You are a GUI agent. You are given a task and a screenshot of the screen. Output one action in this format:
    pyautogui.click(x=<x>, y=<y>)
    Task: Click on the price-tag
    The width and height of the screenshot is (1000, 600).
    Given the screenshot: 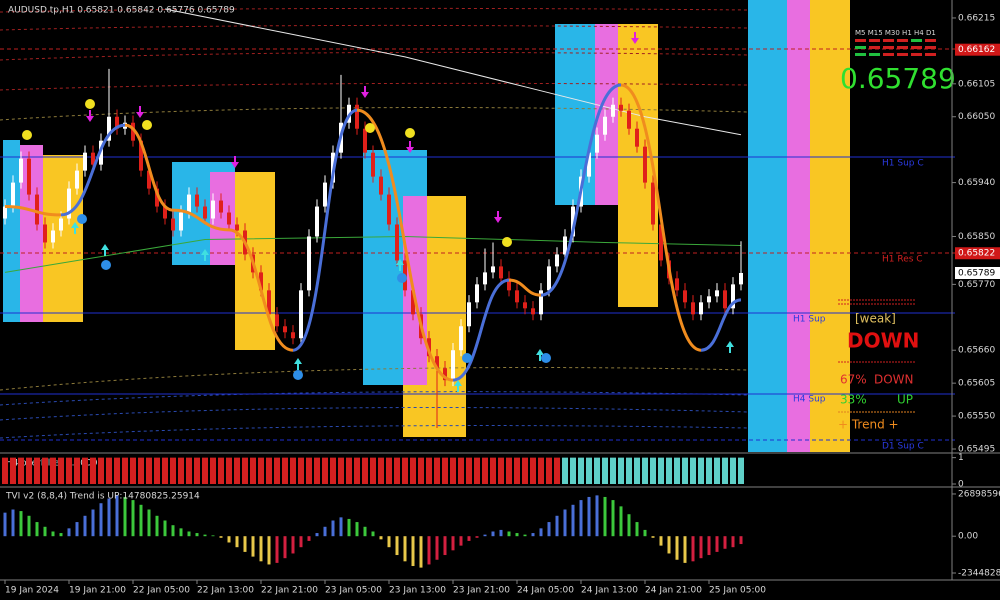 What is the action you would take?
    pyautogui.click(x=977, y=253)
    